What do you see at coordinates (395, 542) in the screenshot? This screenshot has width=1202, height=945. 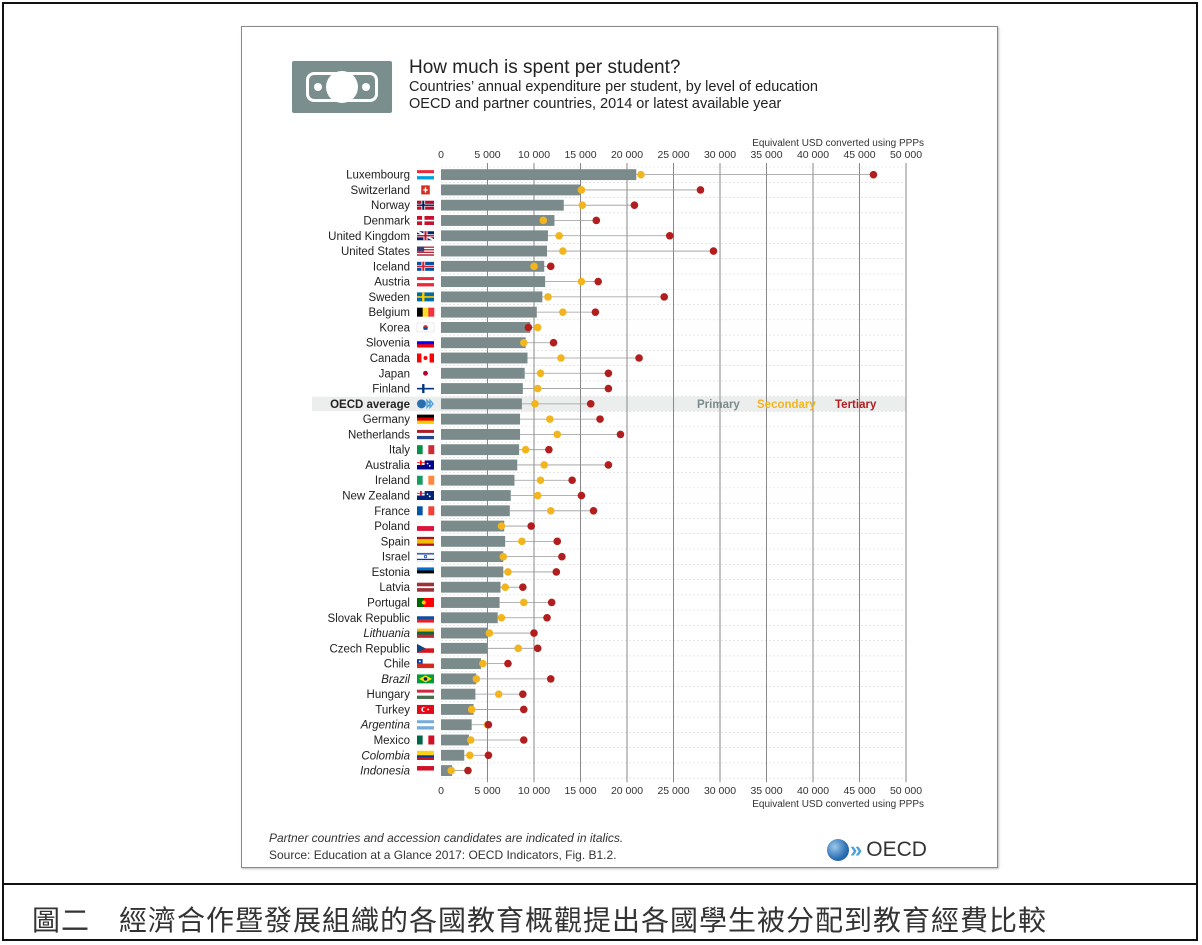 I see `country-label: Spain` at bounding box center [395, 542].